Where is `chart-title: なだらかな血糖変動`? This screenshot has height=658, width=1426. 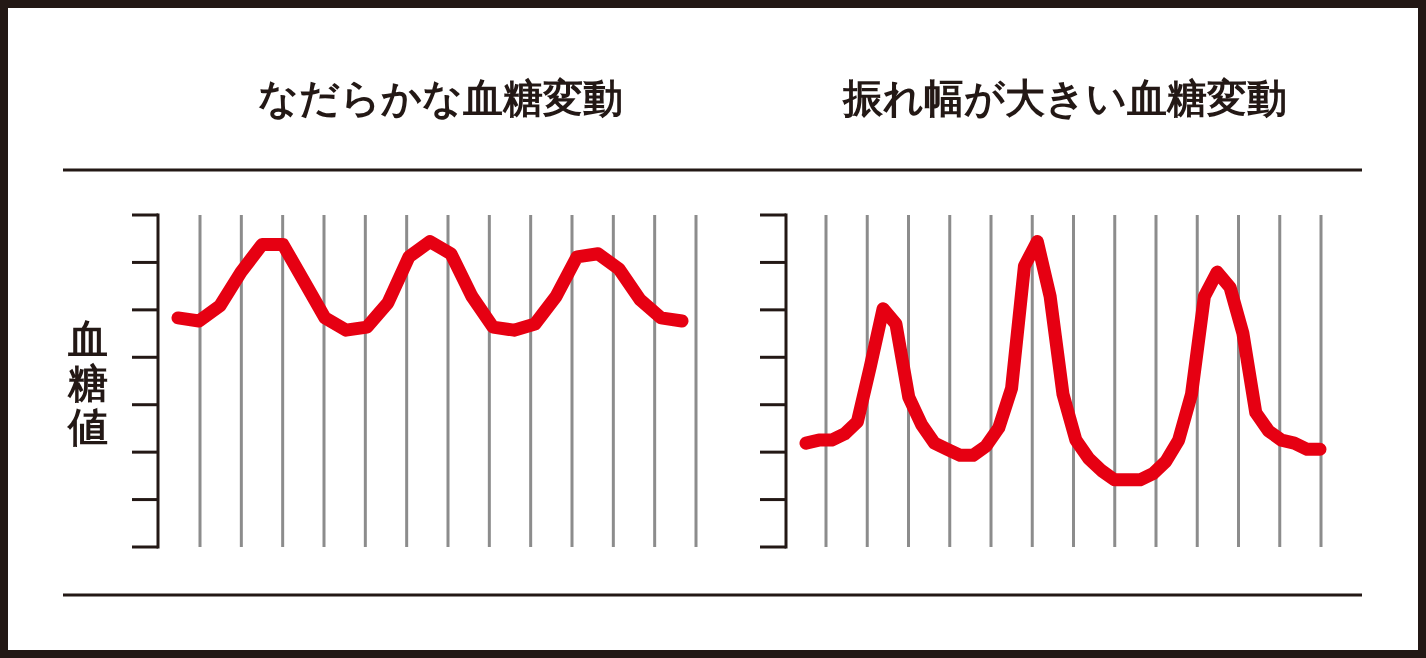
chart-title: なだらかな血糖変動 is located at coordinates (440, 98).